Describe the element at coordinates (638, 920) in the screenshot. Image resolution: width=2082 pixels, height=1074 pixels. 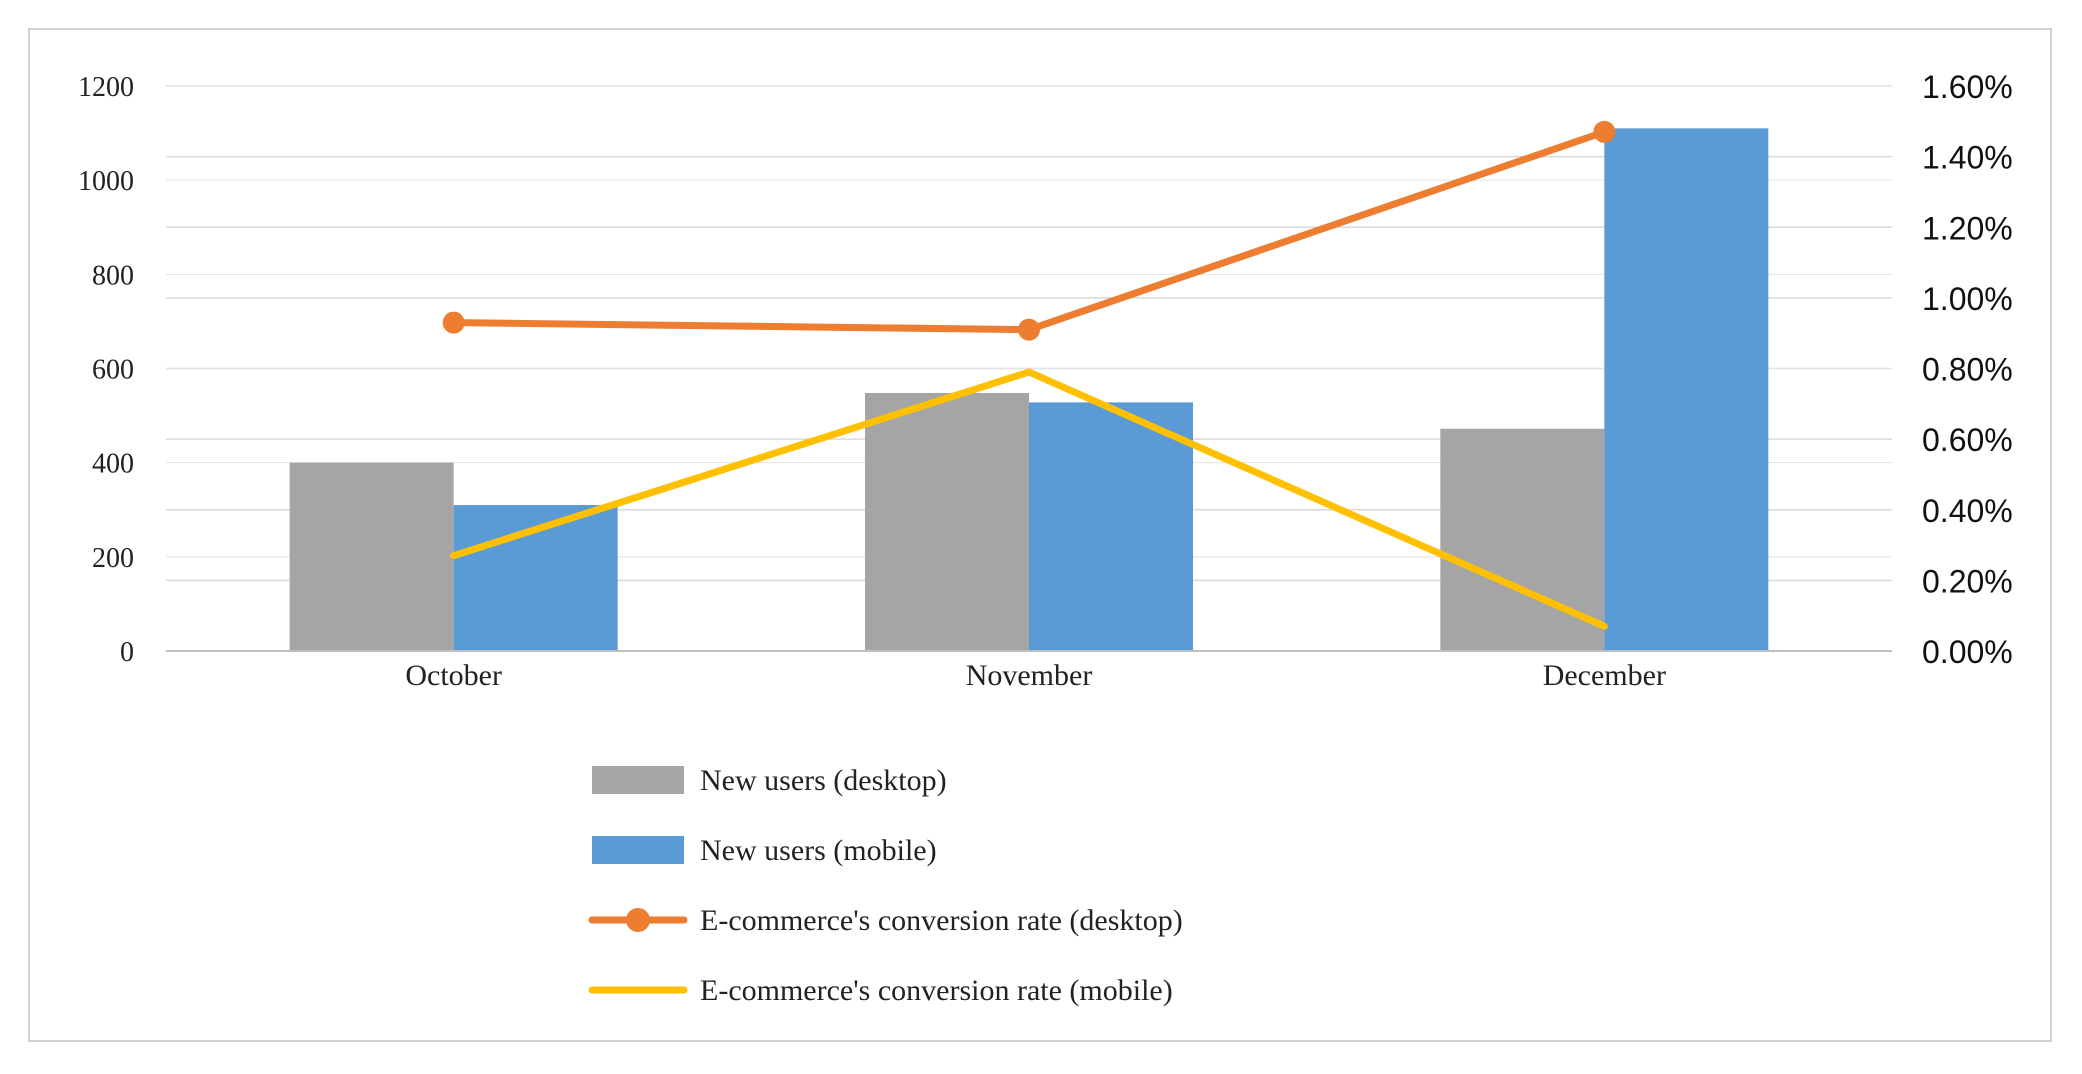
I see `legend-marker` at that location.